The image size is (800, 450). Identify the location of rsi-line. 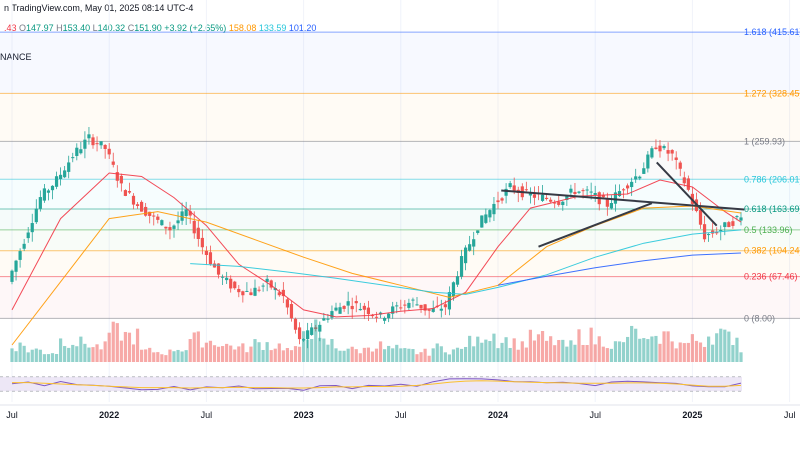
(376, 384).